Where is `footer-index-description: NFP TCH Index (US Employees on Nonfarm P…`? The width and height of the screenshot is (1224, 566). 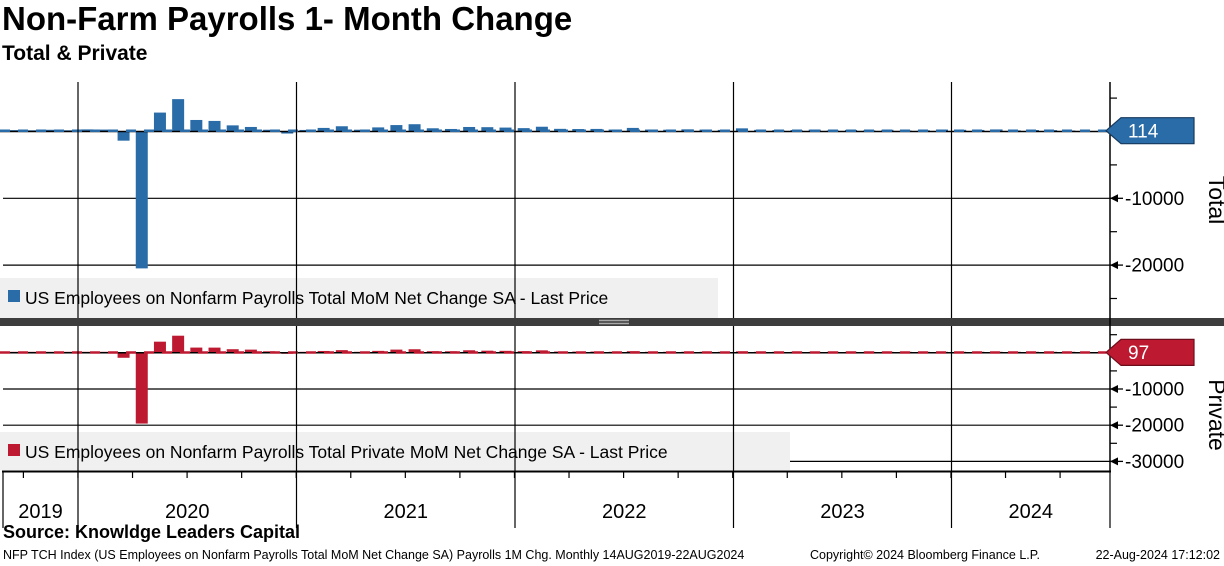 footer-index-description: NFP TCH Index (US Employees on Nonfarm P… is located at coordinates (374, 555).